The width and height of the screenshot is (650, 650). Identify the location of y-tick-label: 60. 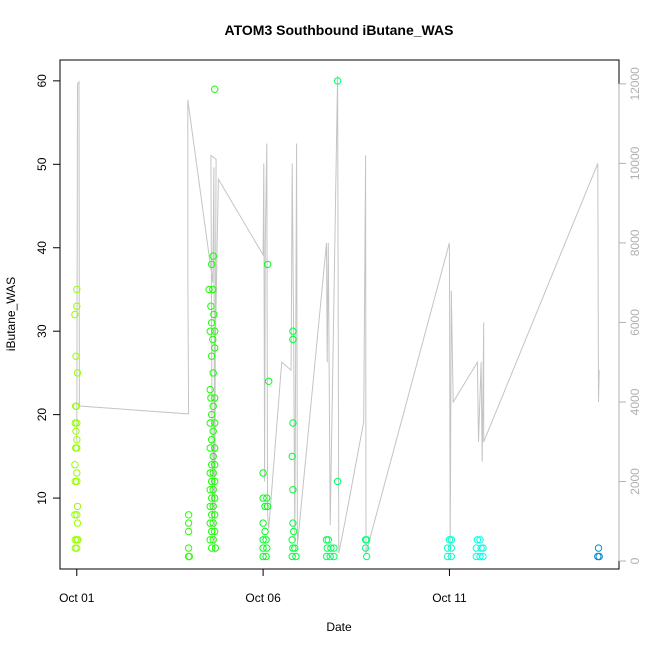
(42, 81).